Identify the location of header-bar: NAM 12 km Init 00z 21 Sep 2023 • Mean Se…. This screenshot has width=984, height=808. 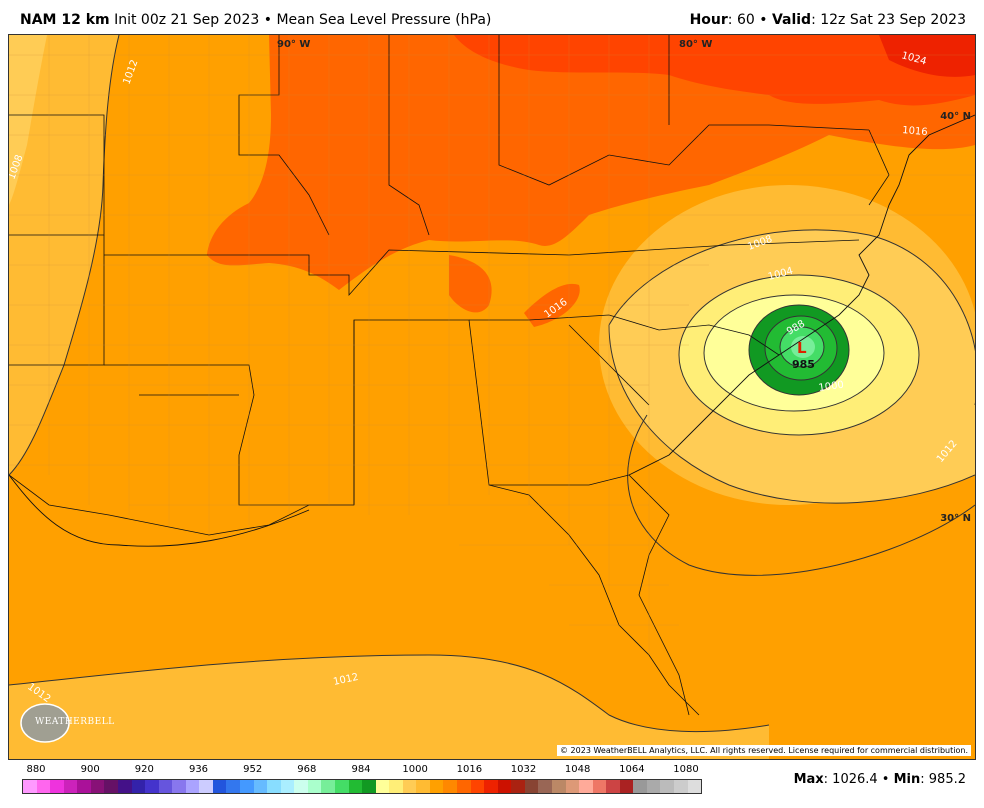
(492, 17).